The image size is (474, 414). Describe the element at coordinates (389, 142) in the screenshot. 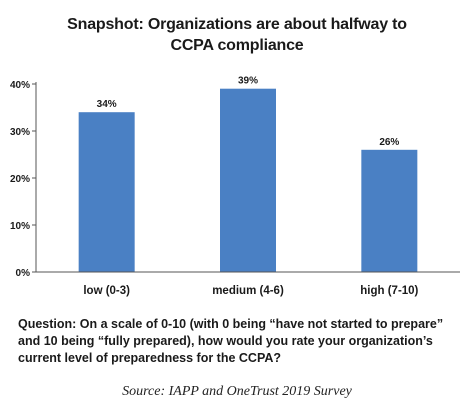

I see `bar-value-label: 26%` at that location.